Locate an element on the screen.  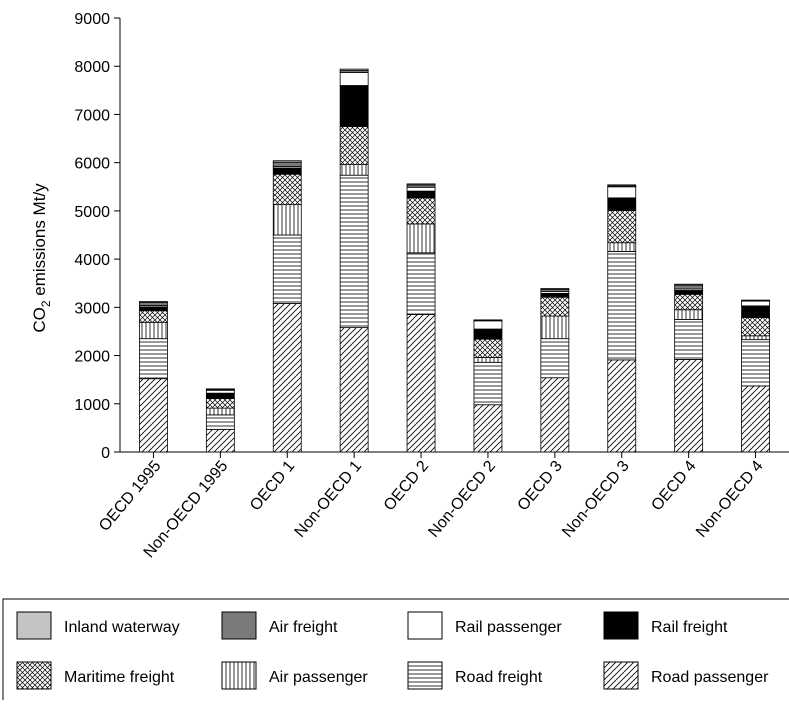
y-tick-label: 8000 is located at coordinates (92, 67).